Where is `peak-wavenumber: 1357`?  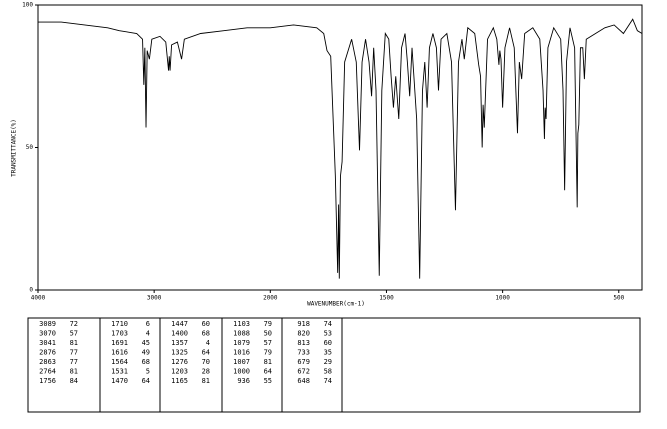 peak-wavenumber: 1357 is located at coordinates (179, 343).